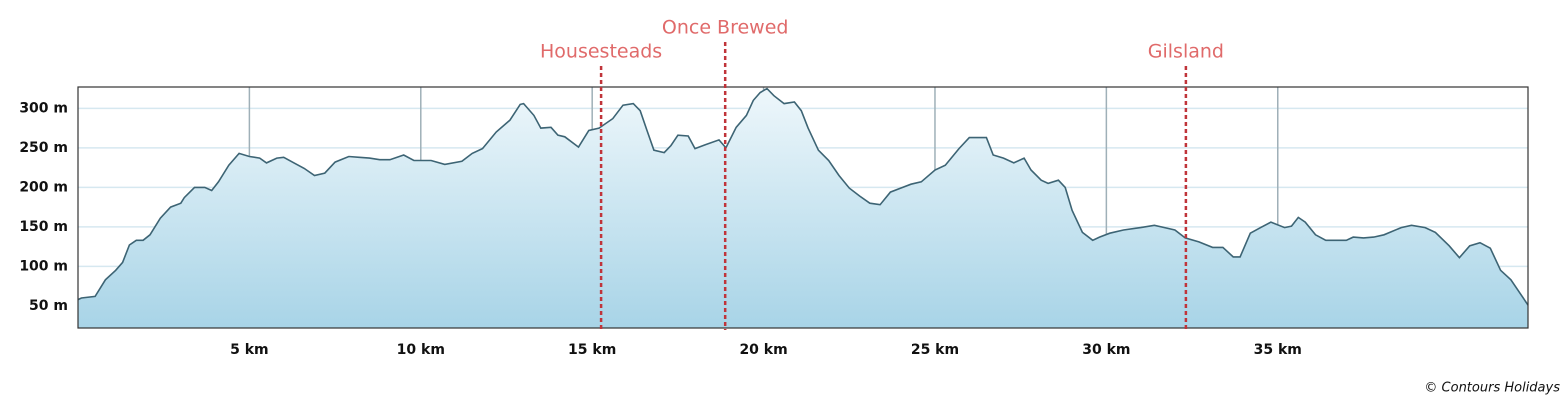 The width and height of the screenshot is (1564, 403). Describe the element at coordinates (1106, 350) in the screenshot. I see `x-tick-label: 30 km` at that location.